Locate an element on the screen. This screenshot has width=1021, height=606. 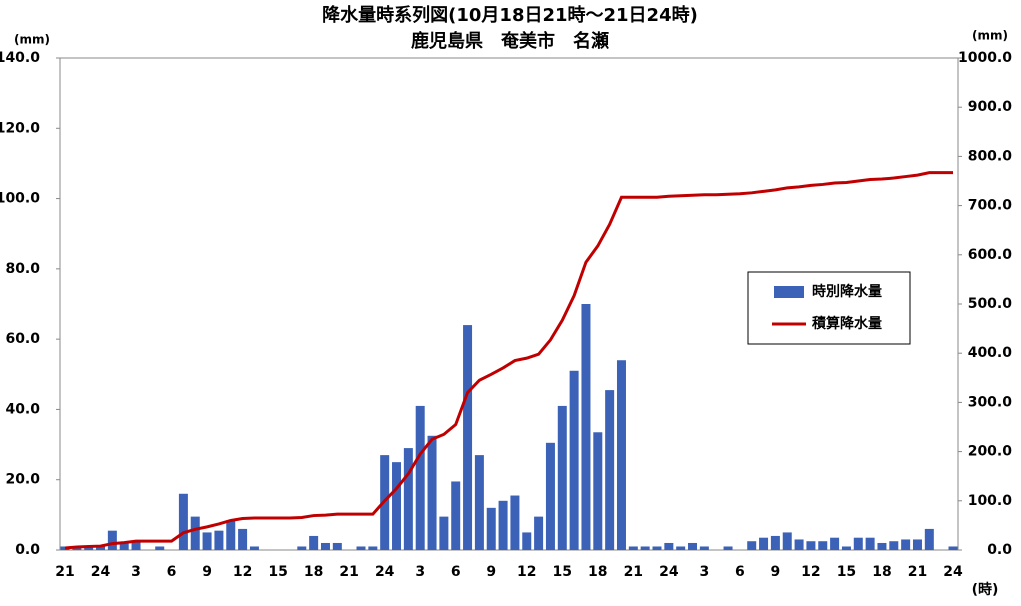
y2-tick-label: 800.0 is located at coordinates (990, 156).